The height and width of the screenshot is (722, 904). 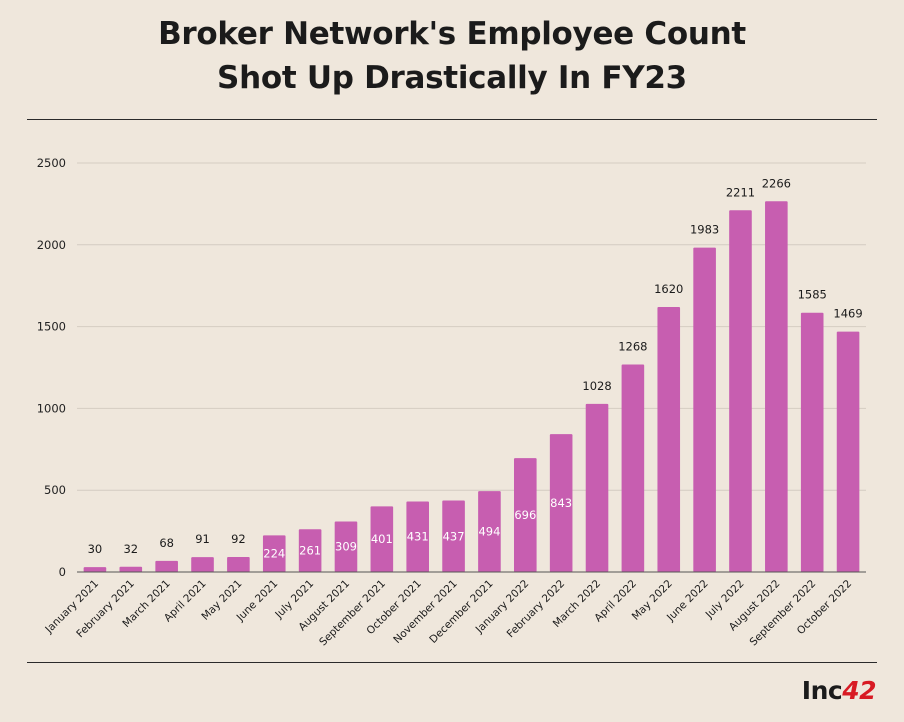 I want to click on bar-value-label: 843, so click(x=561, y=503).